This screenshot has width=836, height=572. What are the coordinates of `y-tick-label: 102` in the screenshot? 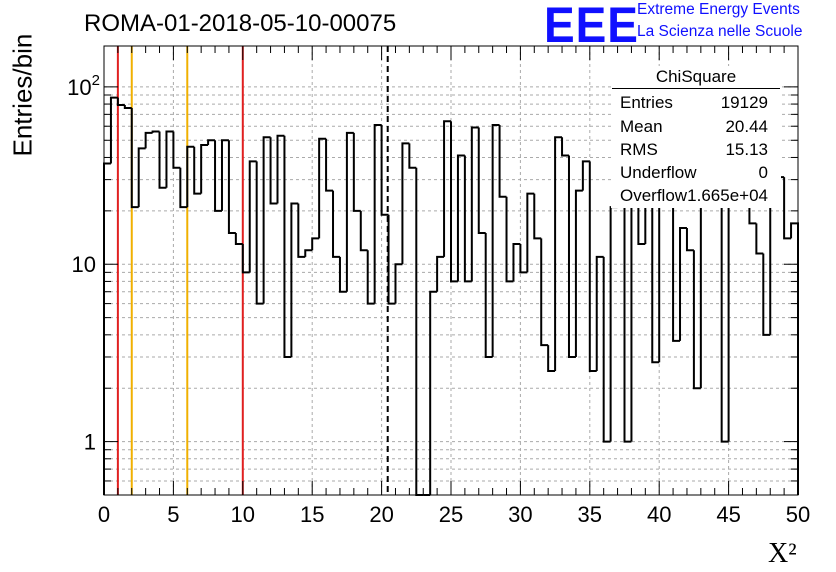 It's located at (83, 86).